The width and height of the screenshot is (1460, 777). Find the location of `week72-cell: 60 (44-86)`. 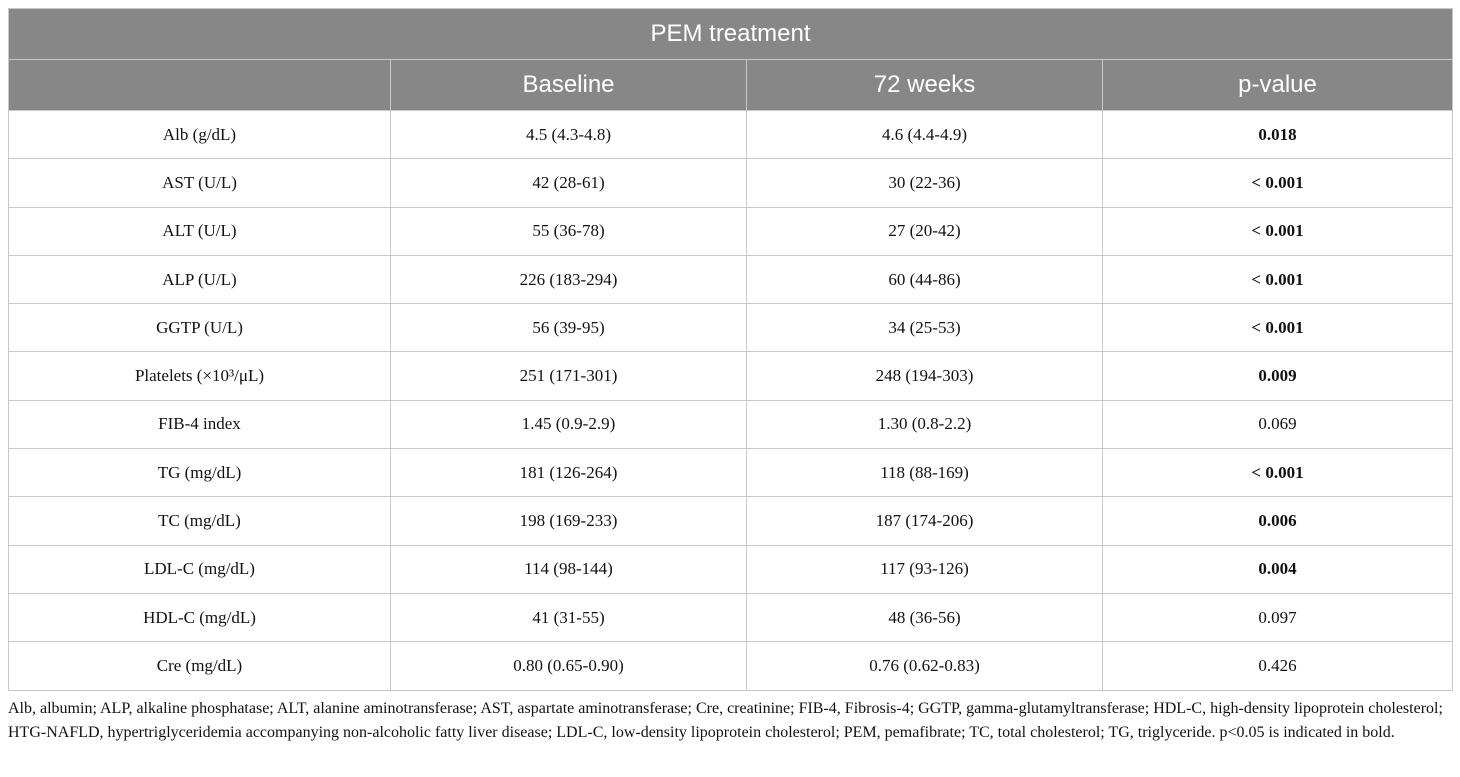

week72-cell: 60 (44-86) is located at coordinates (924, 279).